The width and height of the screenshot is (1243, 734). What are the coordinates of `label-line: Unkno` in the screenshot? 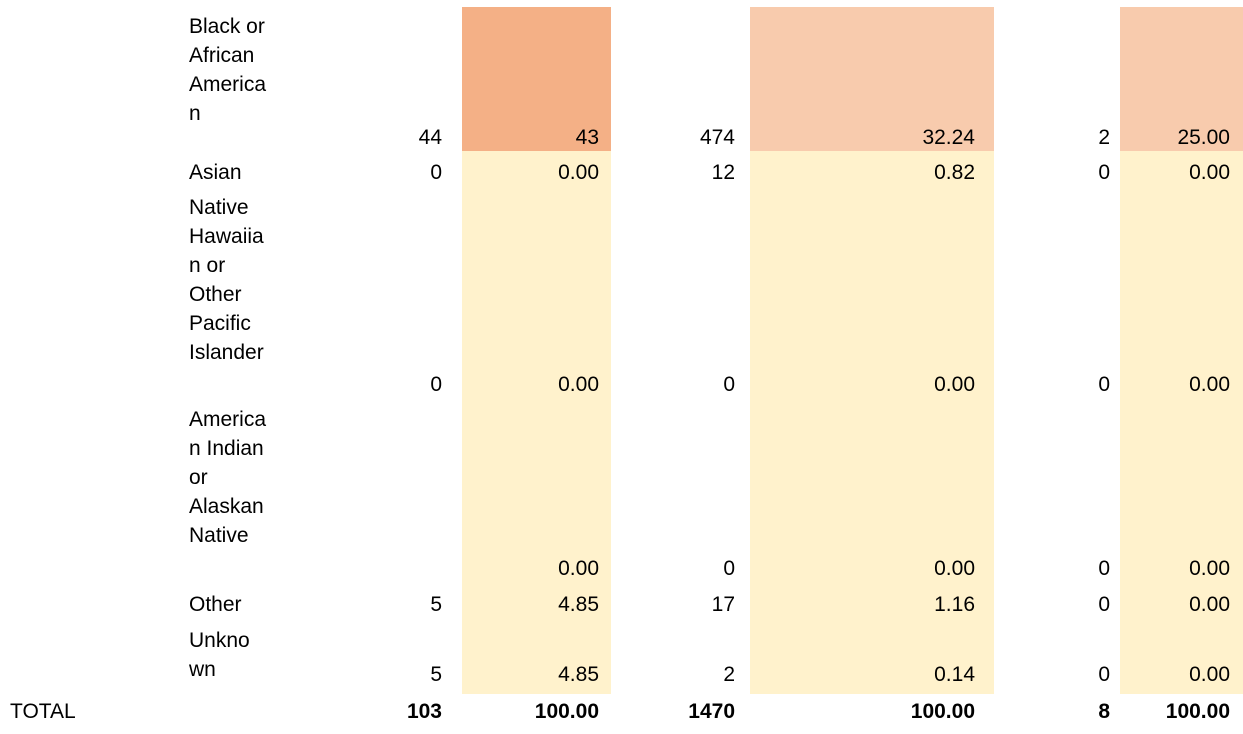 It's located at (219, 640).